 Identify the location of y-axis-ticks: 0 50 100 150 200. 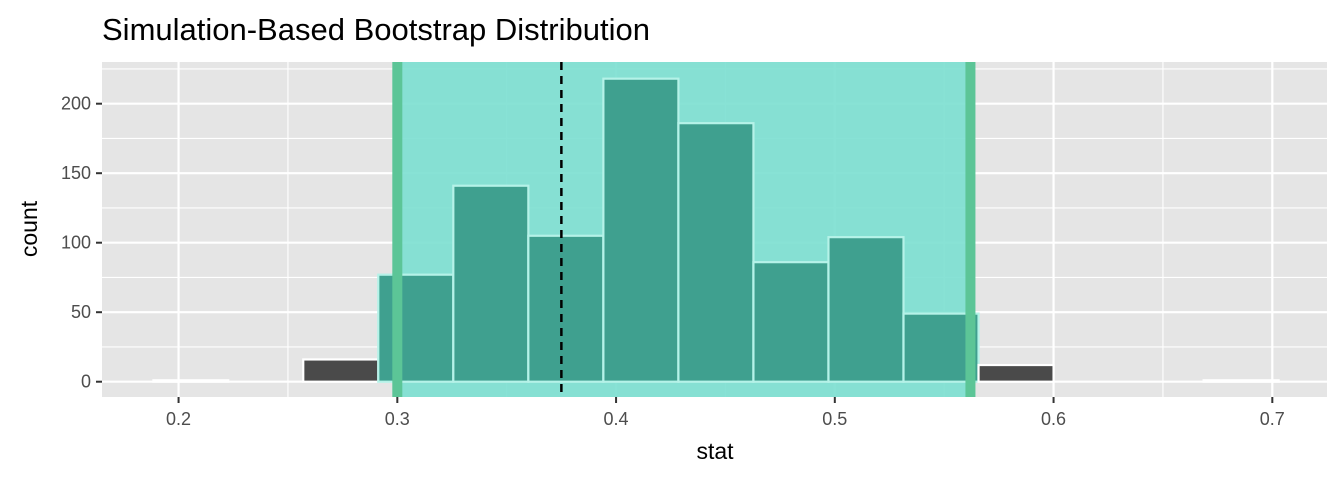
(81, 243).